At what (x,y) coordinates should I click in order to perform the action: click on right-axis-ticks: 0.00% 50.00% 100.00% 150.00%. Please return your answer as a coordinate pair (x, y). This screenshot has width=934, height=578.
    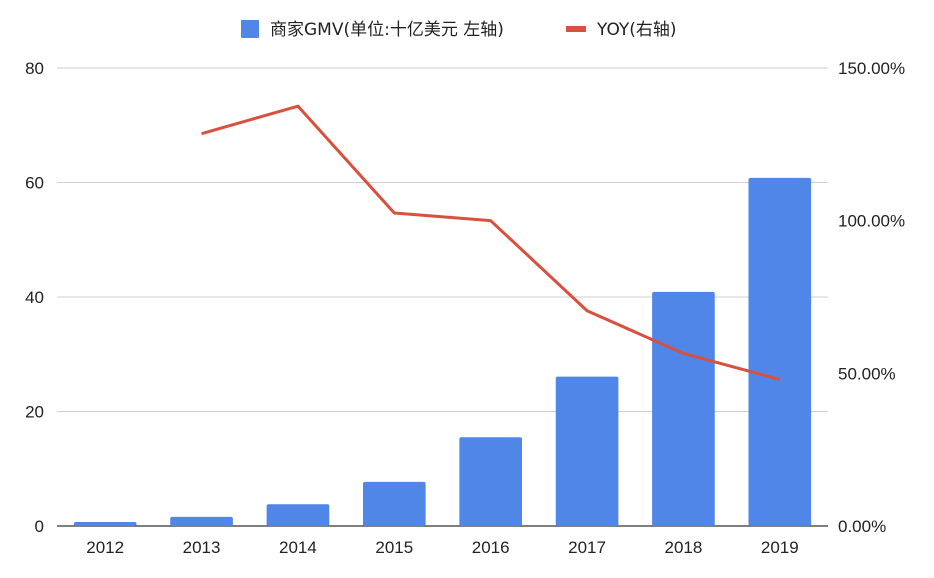
    Looking at the image, I should click on (871, 297).